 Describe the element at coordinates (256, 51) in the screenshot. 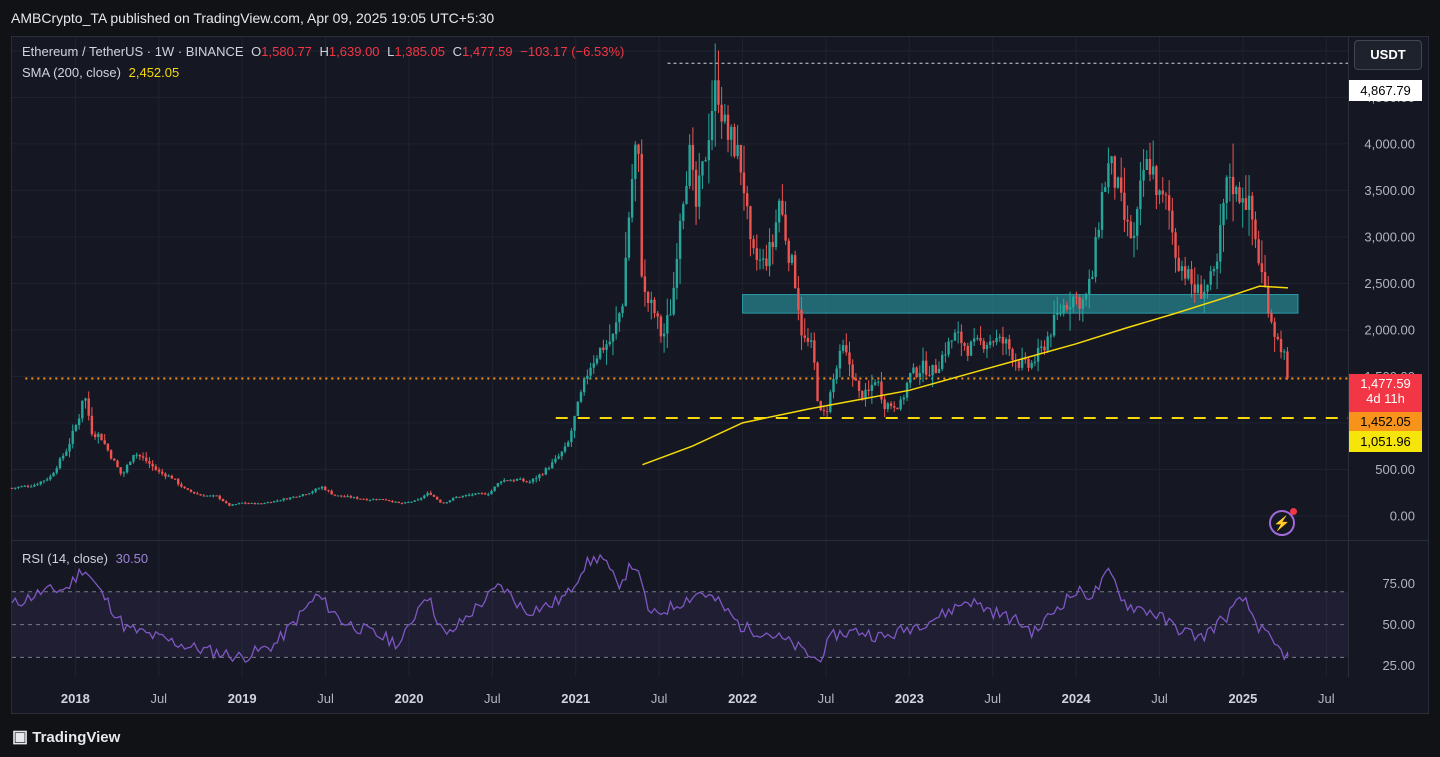

I see `open-label: O` at that location.